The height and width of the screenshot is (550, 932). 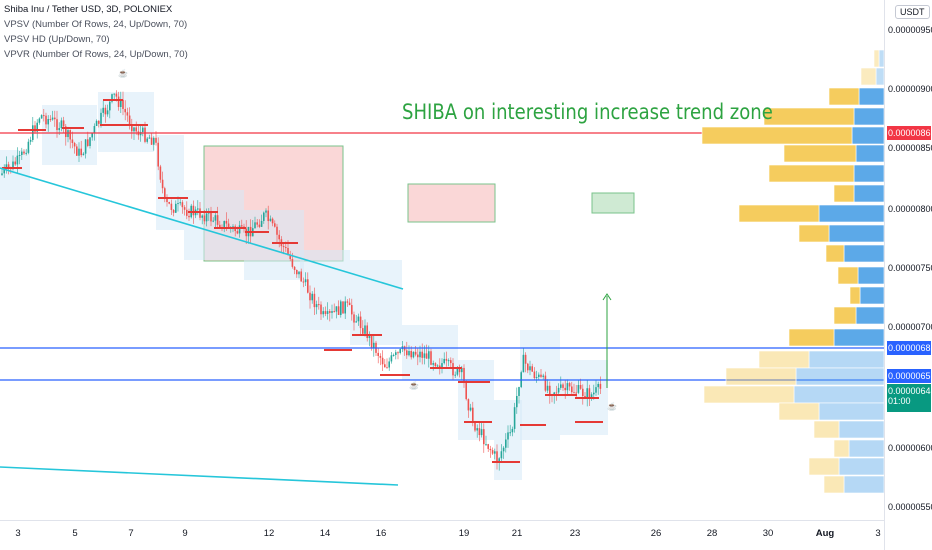 What do you see at coordinates (909, 376) in the screenshot?
I see `support-price-badge: 0.00000657` at bounding box center [909, 376].